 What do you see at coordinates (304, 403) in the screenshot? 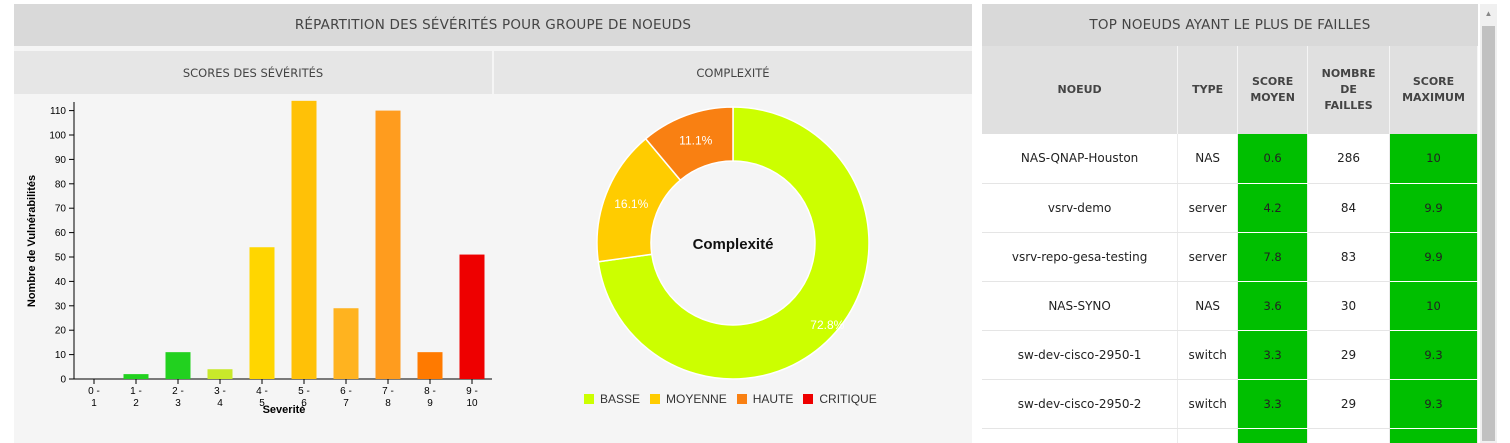
I see `x-tick-label: 6` at bounding box center [304, 403].